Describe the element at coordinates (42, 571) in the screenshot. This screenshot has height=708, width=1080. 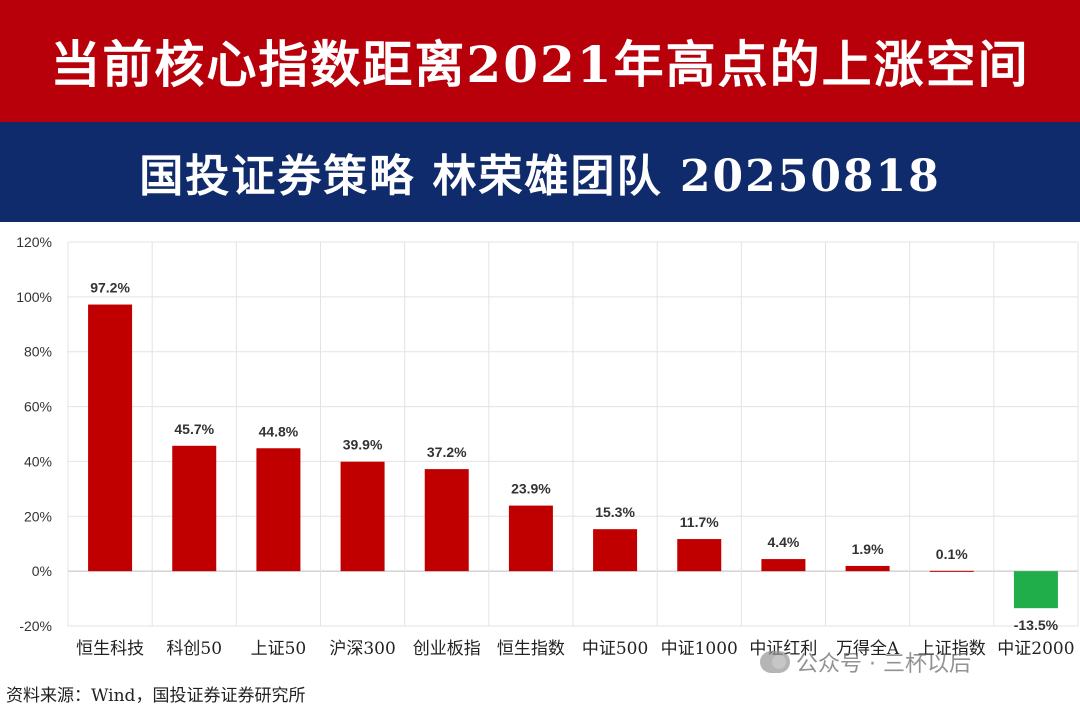
I see `y-tick-label: 0%` at that location.